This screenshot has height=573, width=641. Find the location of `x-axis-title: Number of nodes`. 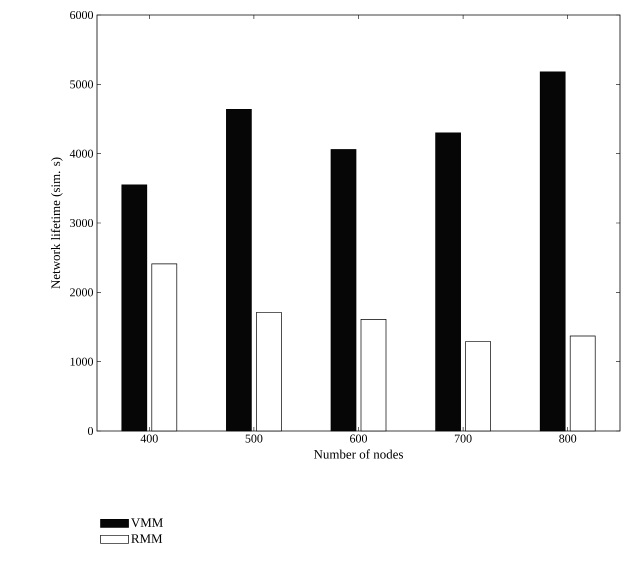

x-axis-title: Number of nodes is located at coordinates (358, 454).